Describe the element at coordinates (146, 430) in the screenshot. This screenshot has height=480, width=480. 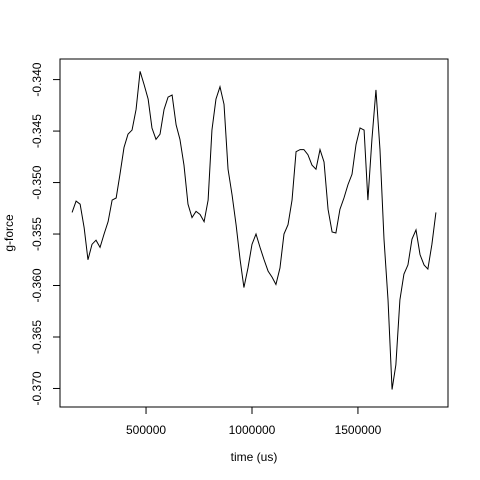
I see `x-tick-label: 500000` at that location.